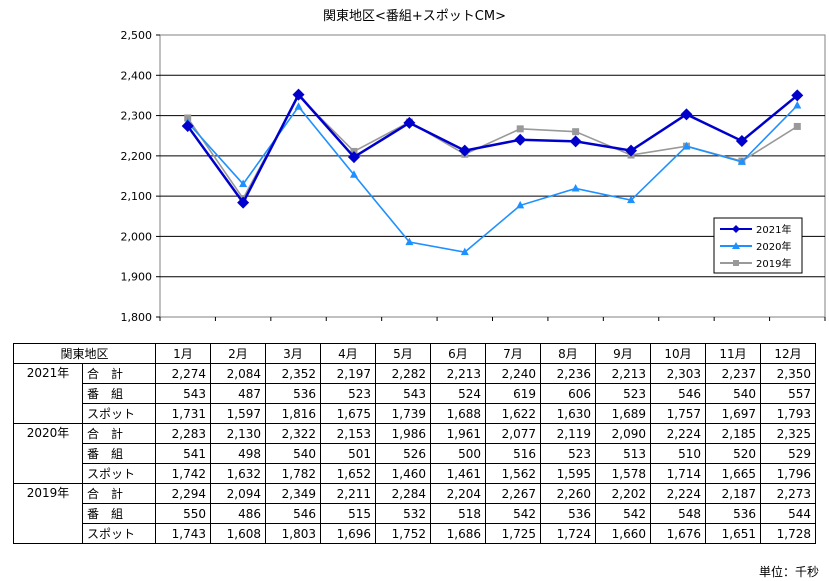 The height and width of the screenshot is (581, 829). I want to click on table-cell: 2,282, so click(403, 373).